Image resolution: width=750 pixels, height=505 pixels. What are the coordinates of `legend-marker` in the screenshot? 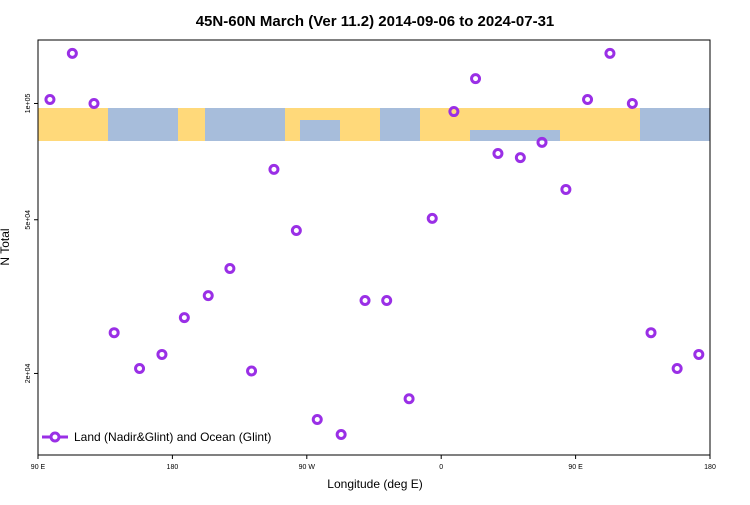 It's located at (55, 437).